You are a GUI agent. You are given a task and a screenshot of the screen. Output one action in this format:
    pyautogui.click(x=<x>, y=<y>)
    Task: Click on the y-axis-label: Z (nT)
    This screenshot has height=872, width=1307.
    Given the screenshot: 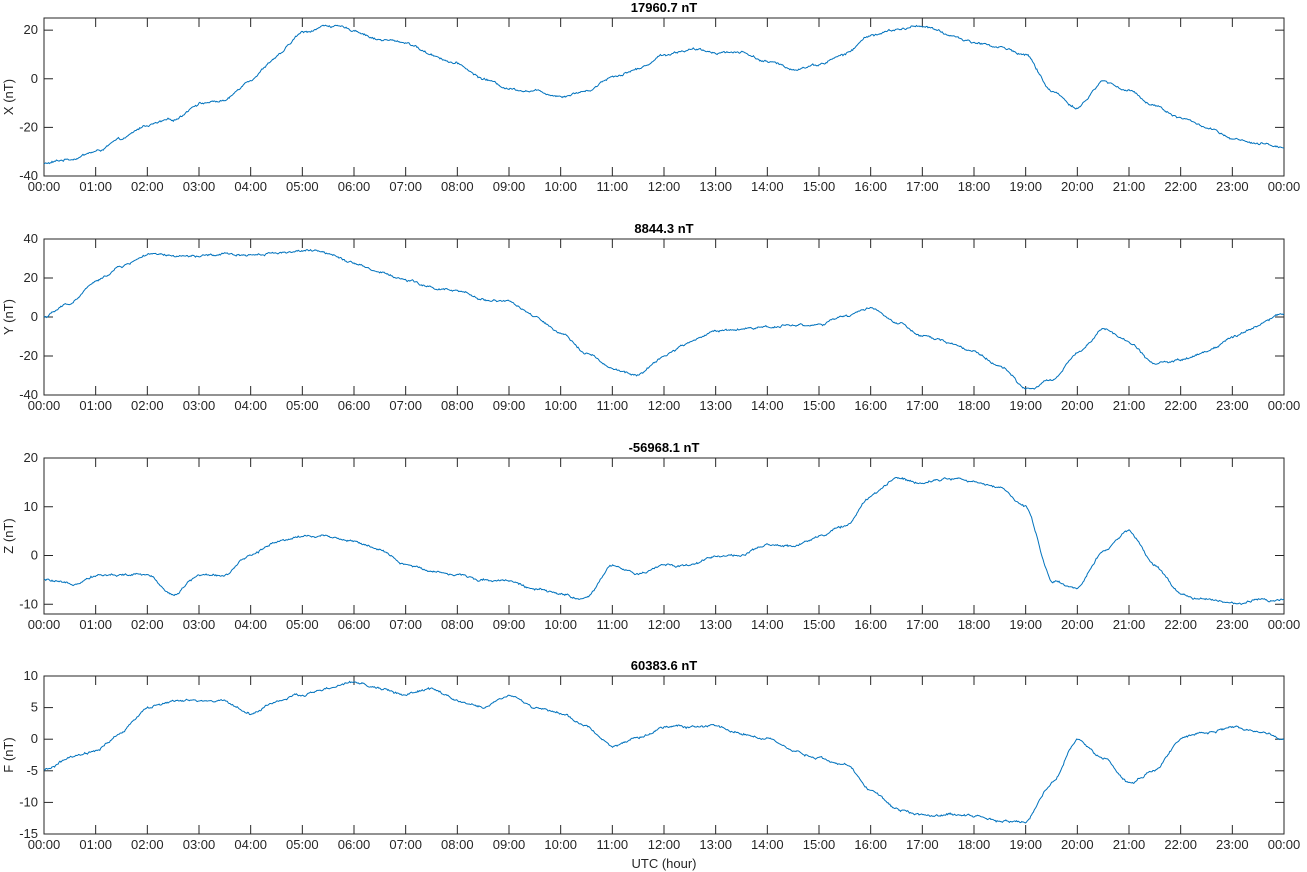 What is the action you would take?
    pyautogui.click(x=8, y=535)
    